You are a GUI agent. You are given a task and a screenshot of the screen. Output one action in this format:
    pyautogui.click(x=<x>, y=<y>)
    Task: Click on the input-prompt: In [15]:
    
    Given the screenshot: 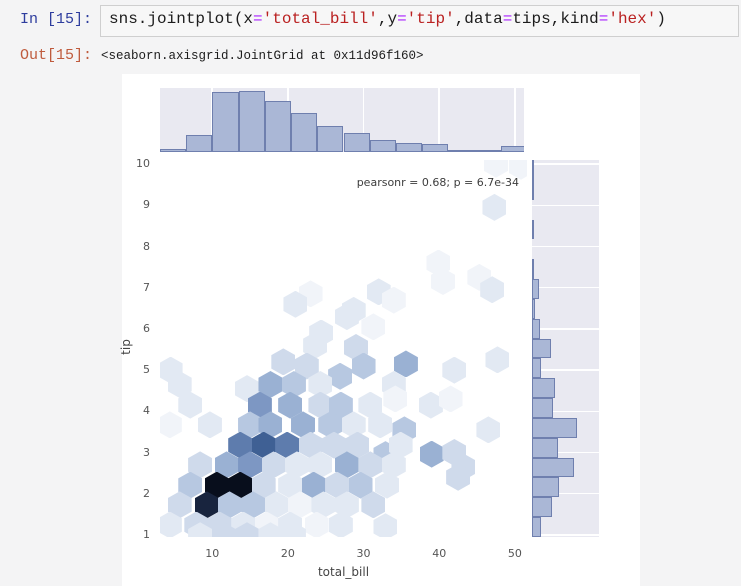 What is the action you would take?
    pyautogui.click(x=55, y=19)
    